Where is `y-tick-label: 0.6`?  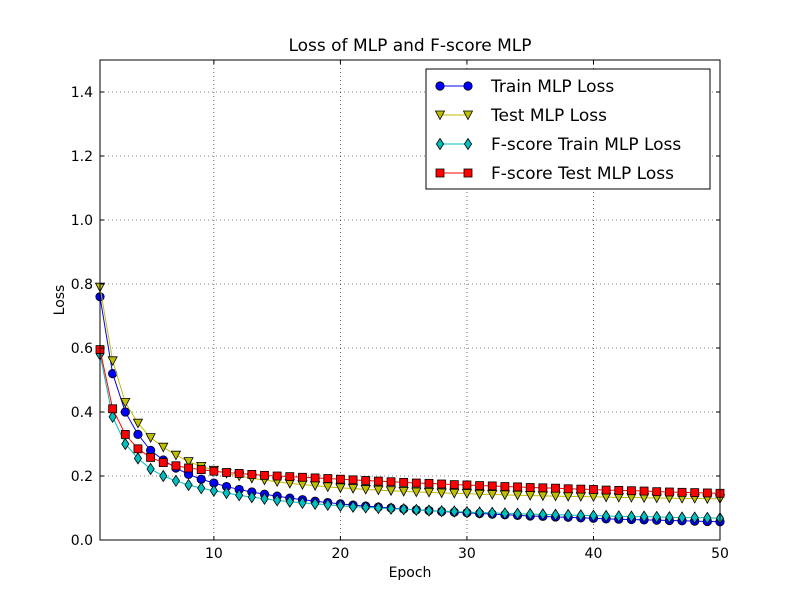 y-tick-label: 0.6 is located at coordinates (82, 349).